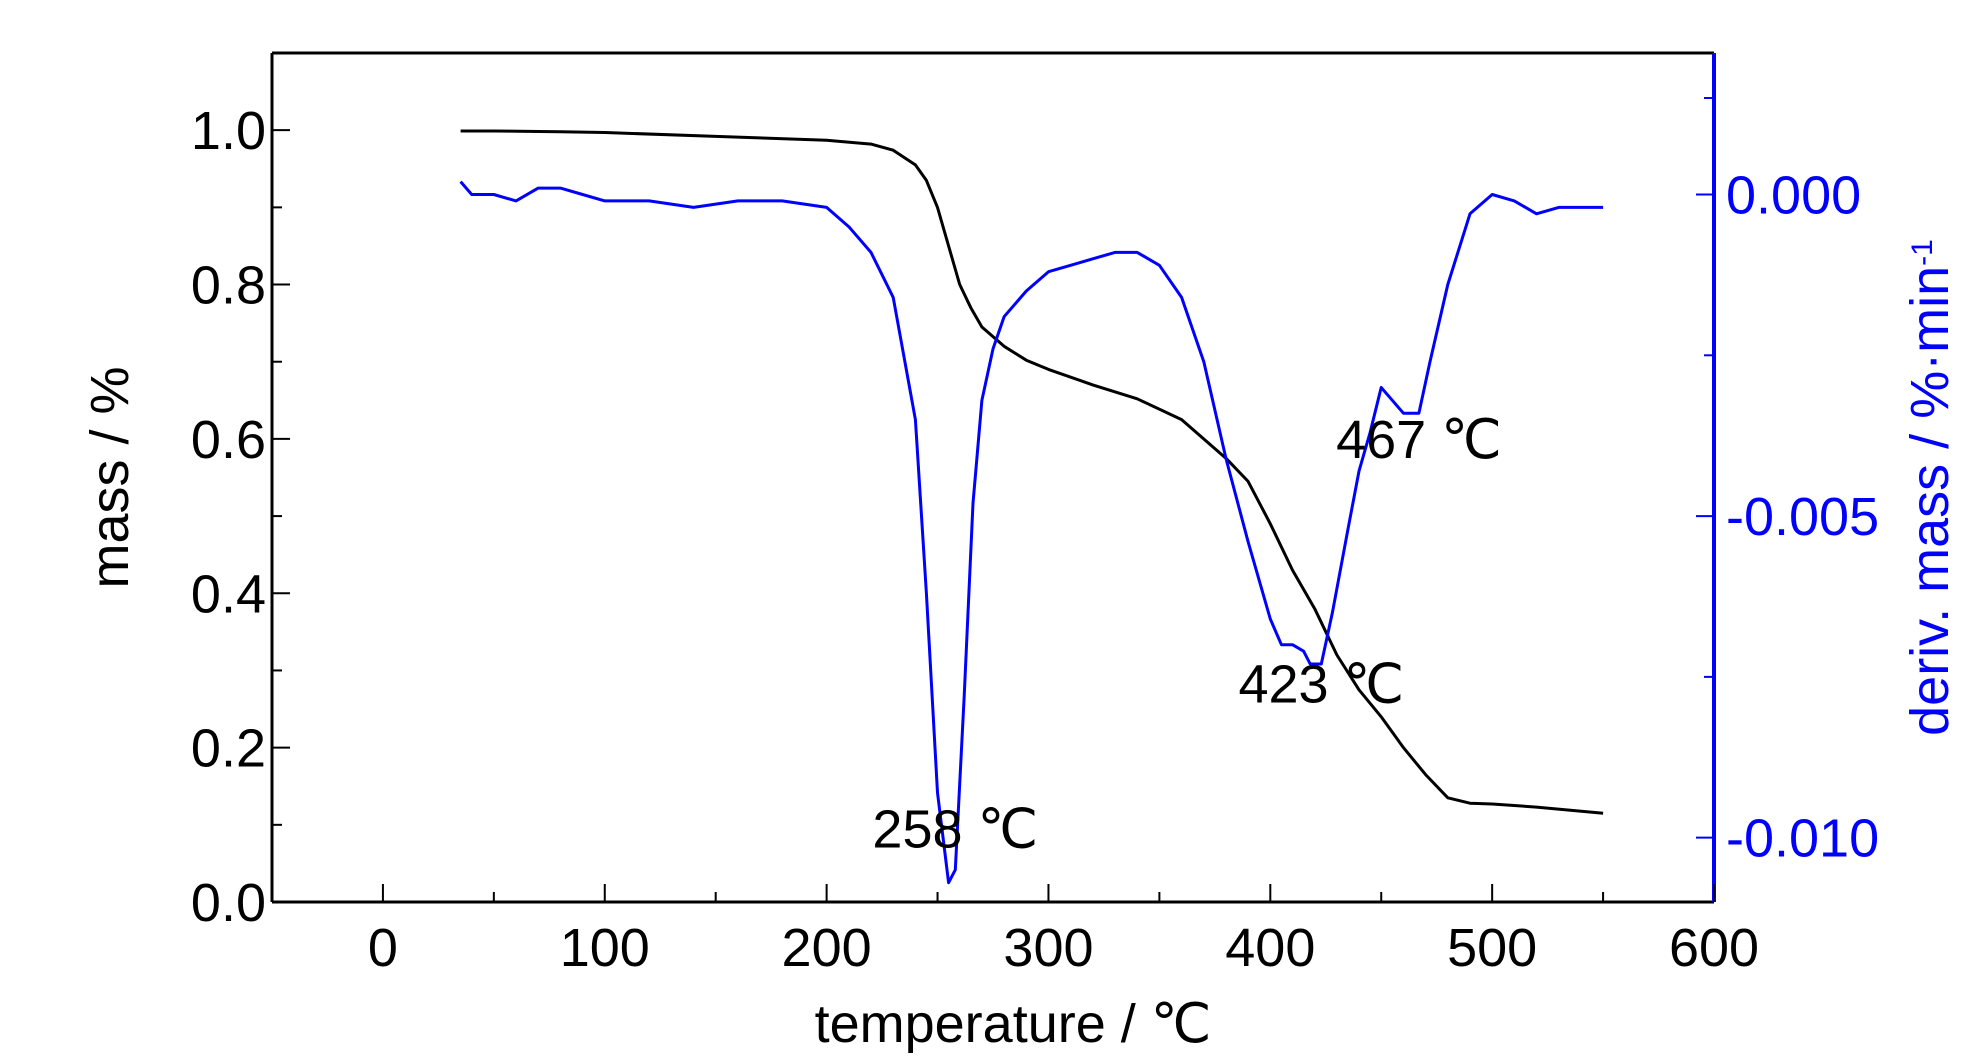 Image resolution: width=1984 pixels, height=1063 pixels. I want to click on y-right-tick-label--0.005: -0.005, so click(1802, 517).